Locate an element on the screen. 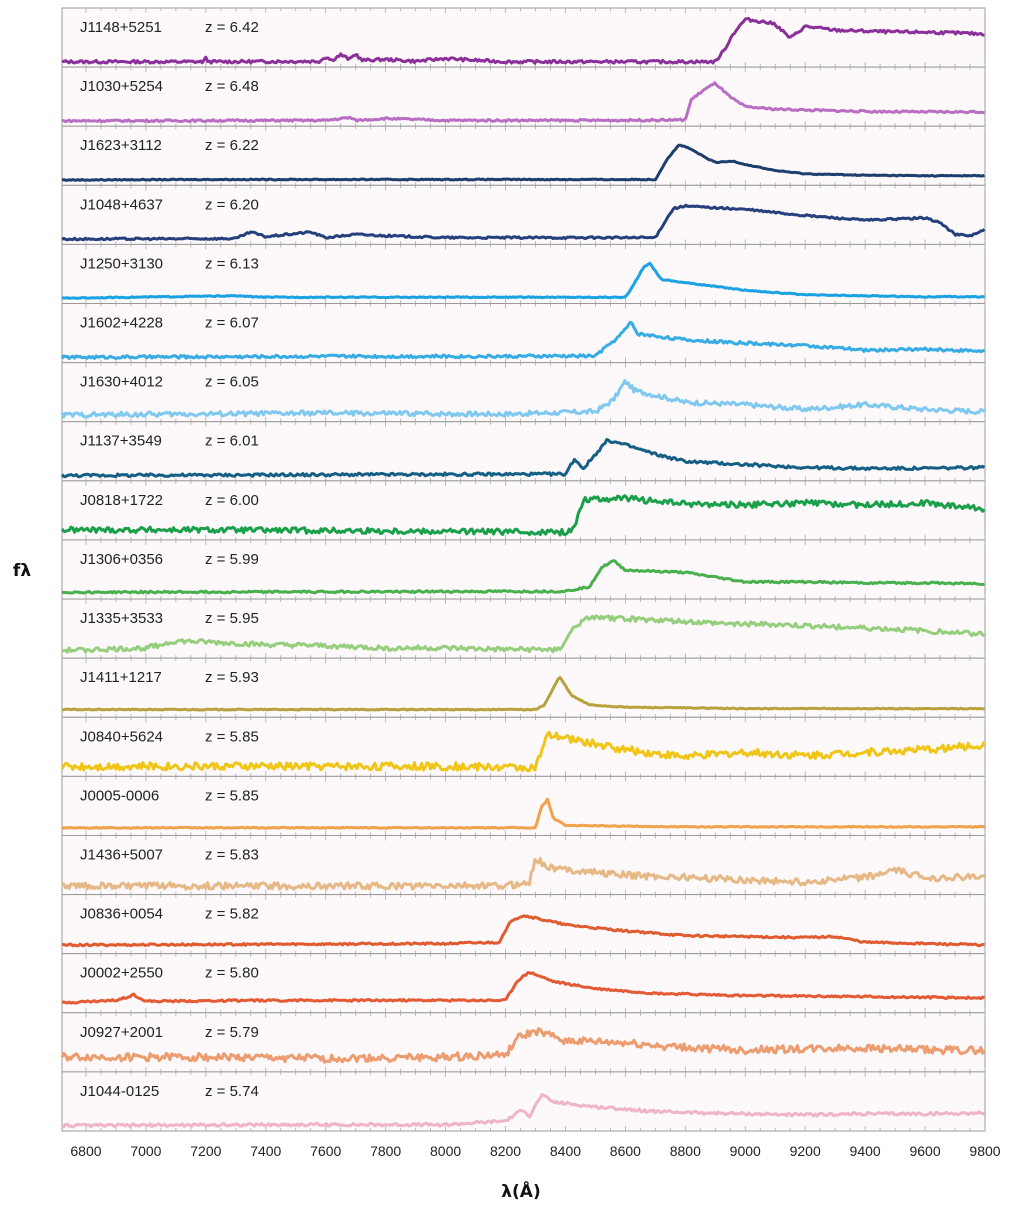 The width and height of the screenshot is (1010, 1212). quasar-name-label: J1623+3112 is located at coordinates (121, 145).